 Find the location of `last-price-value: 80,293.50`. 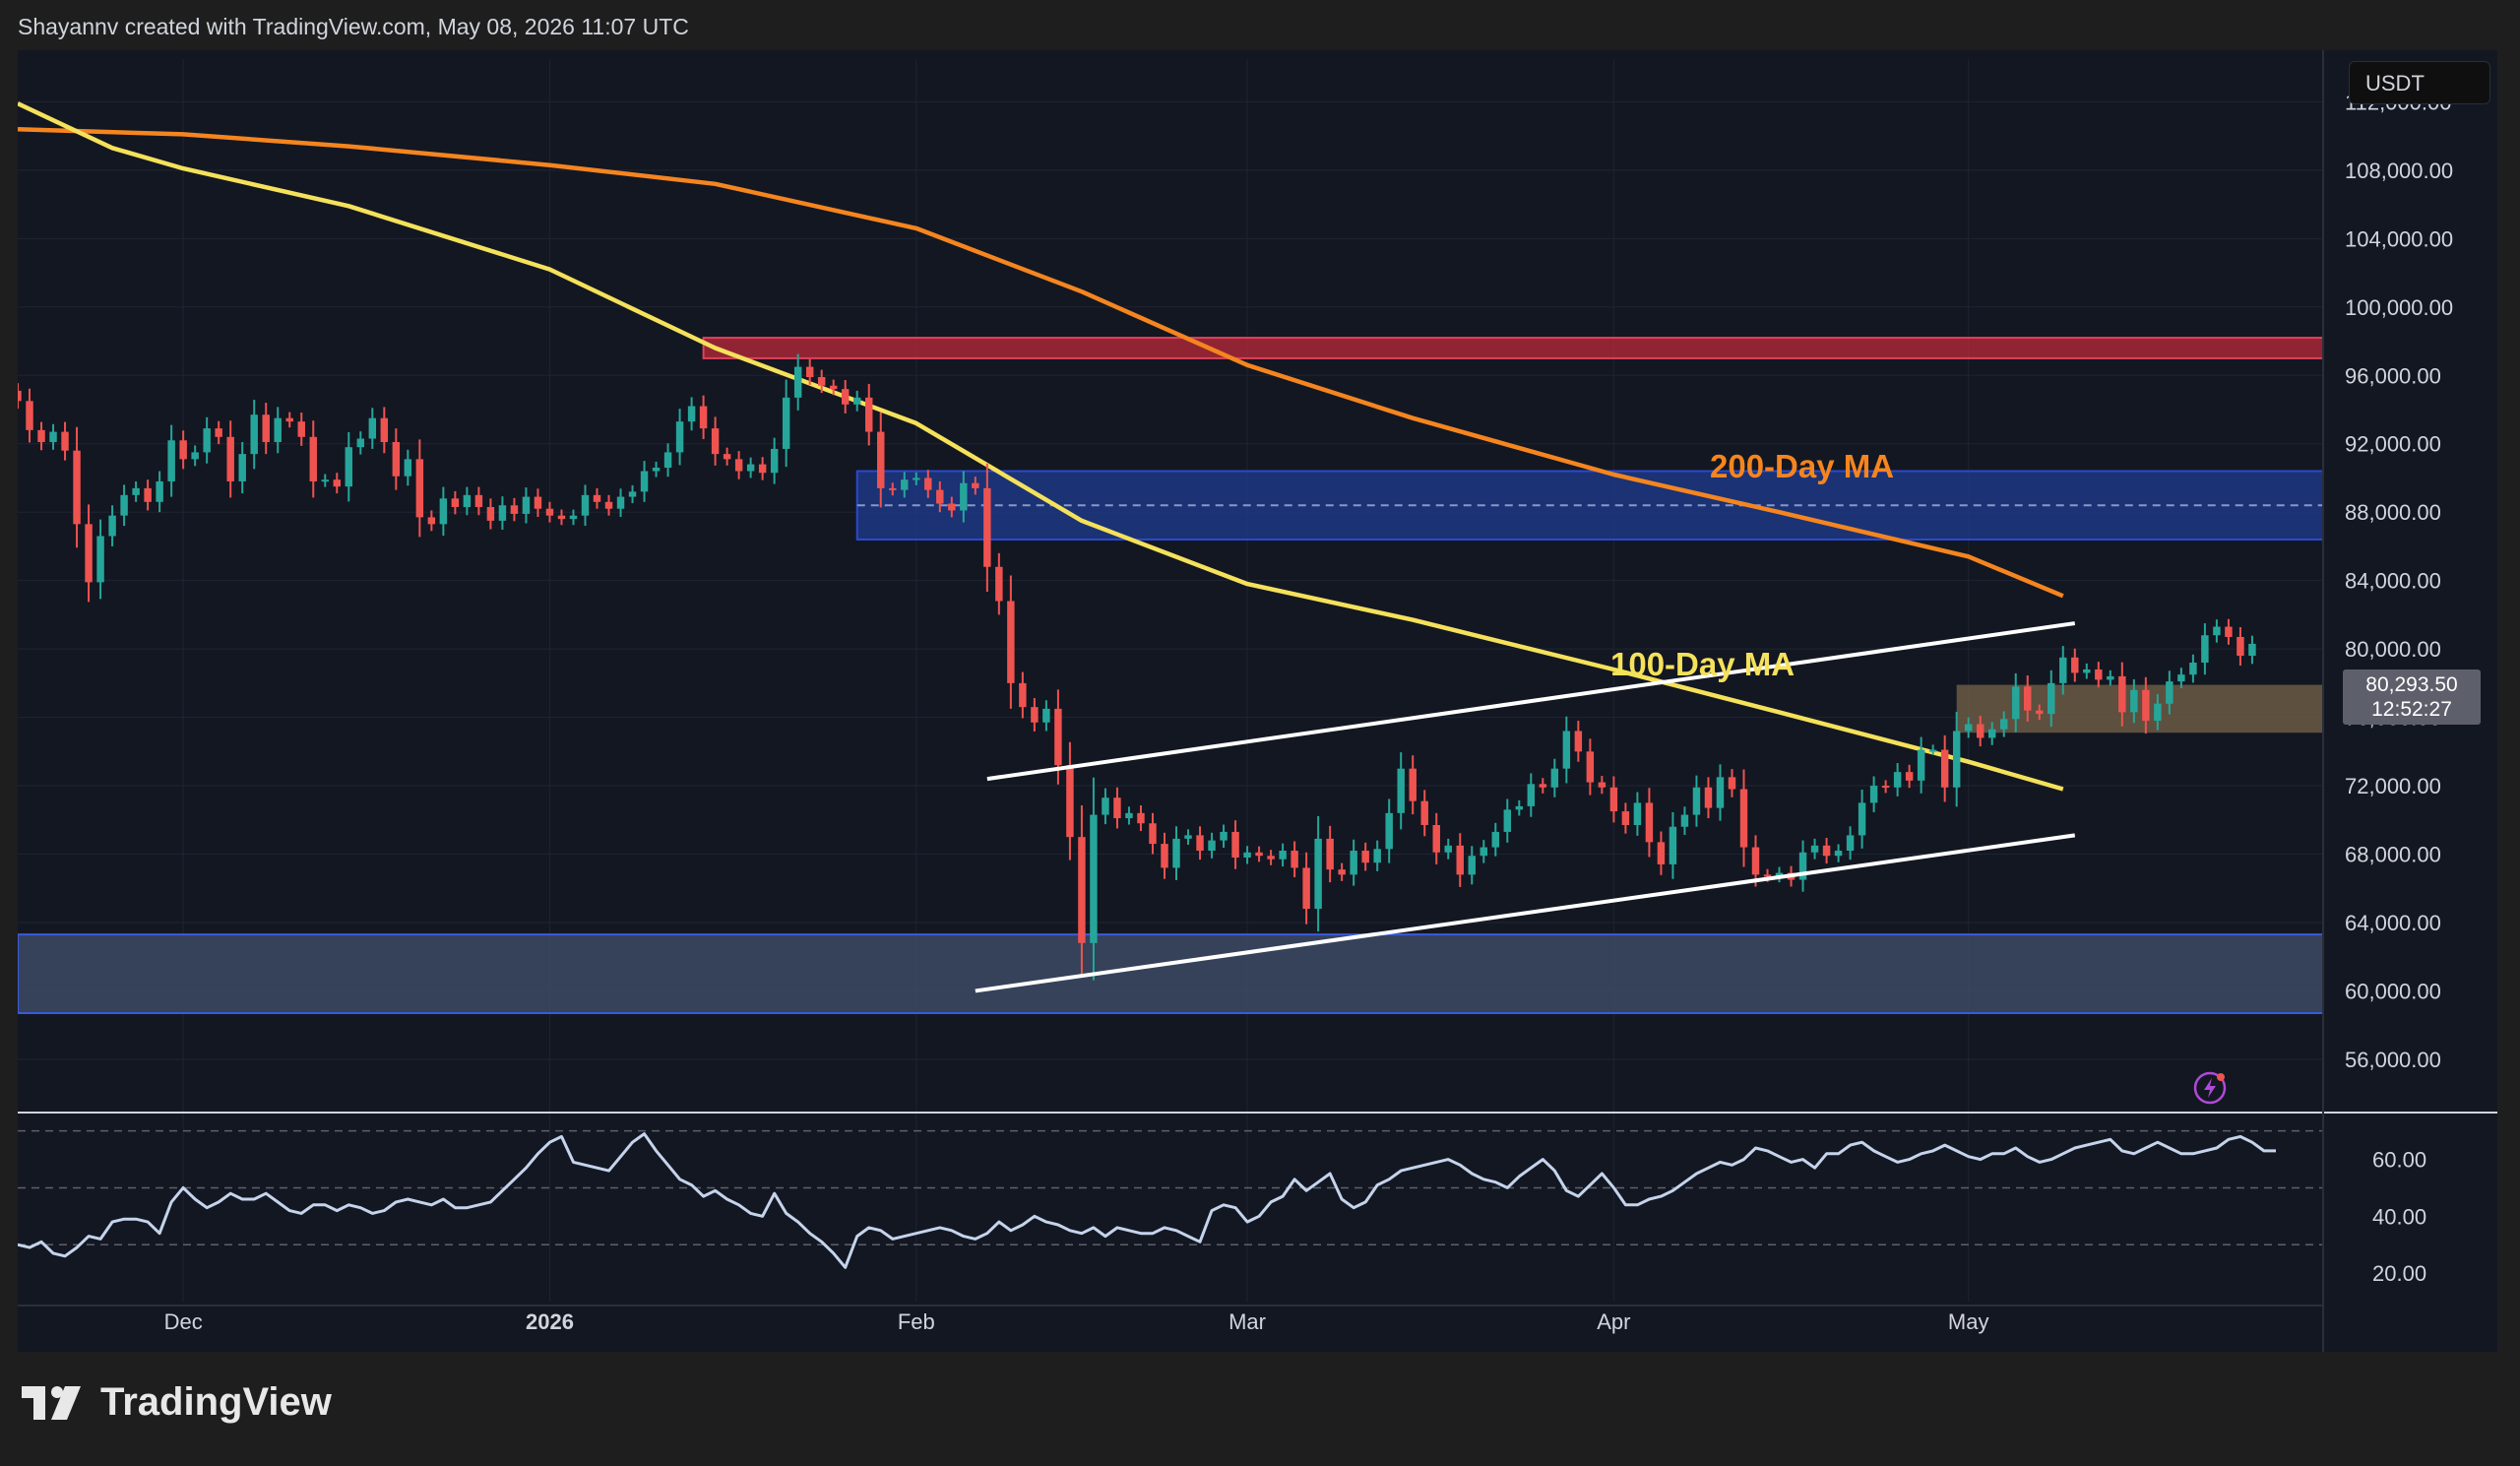

last-price-value: 80,293.50 is located at coordinates (2411, 684).